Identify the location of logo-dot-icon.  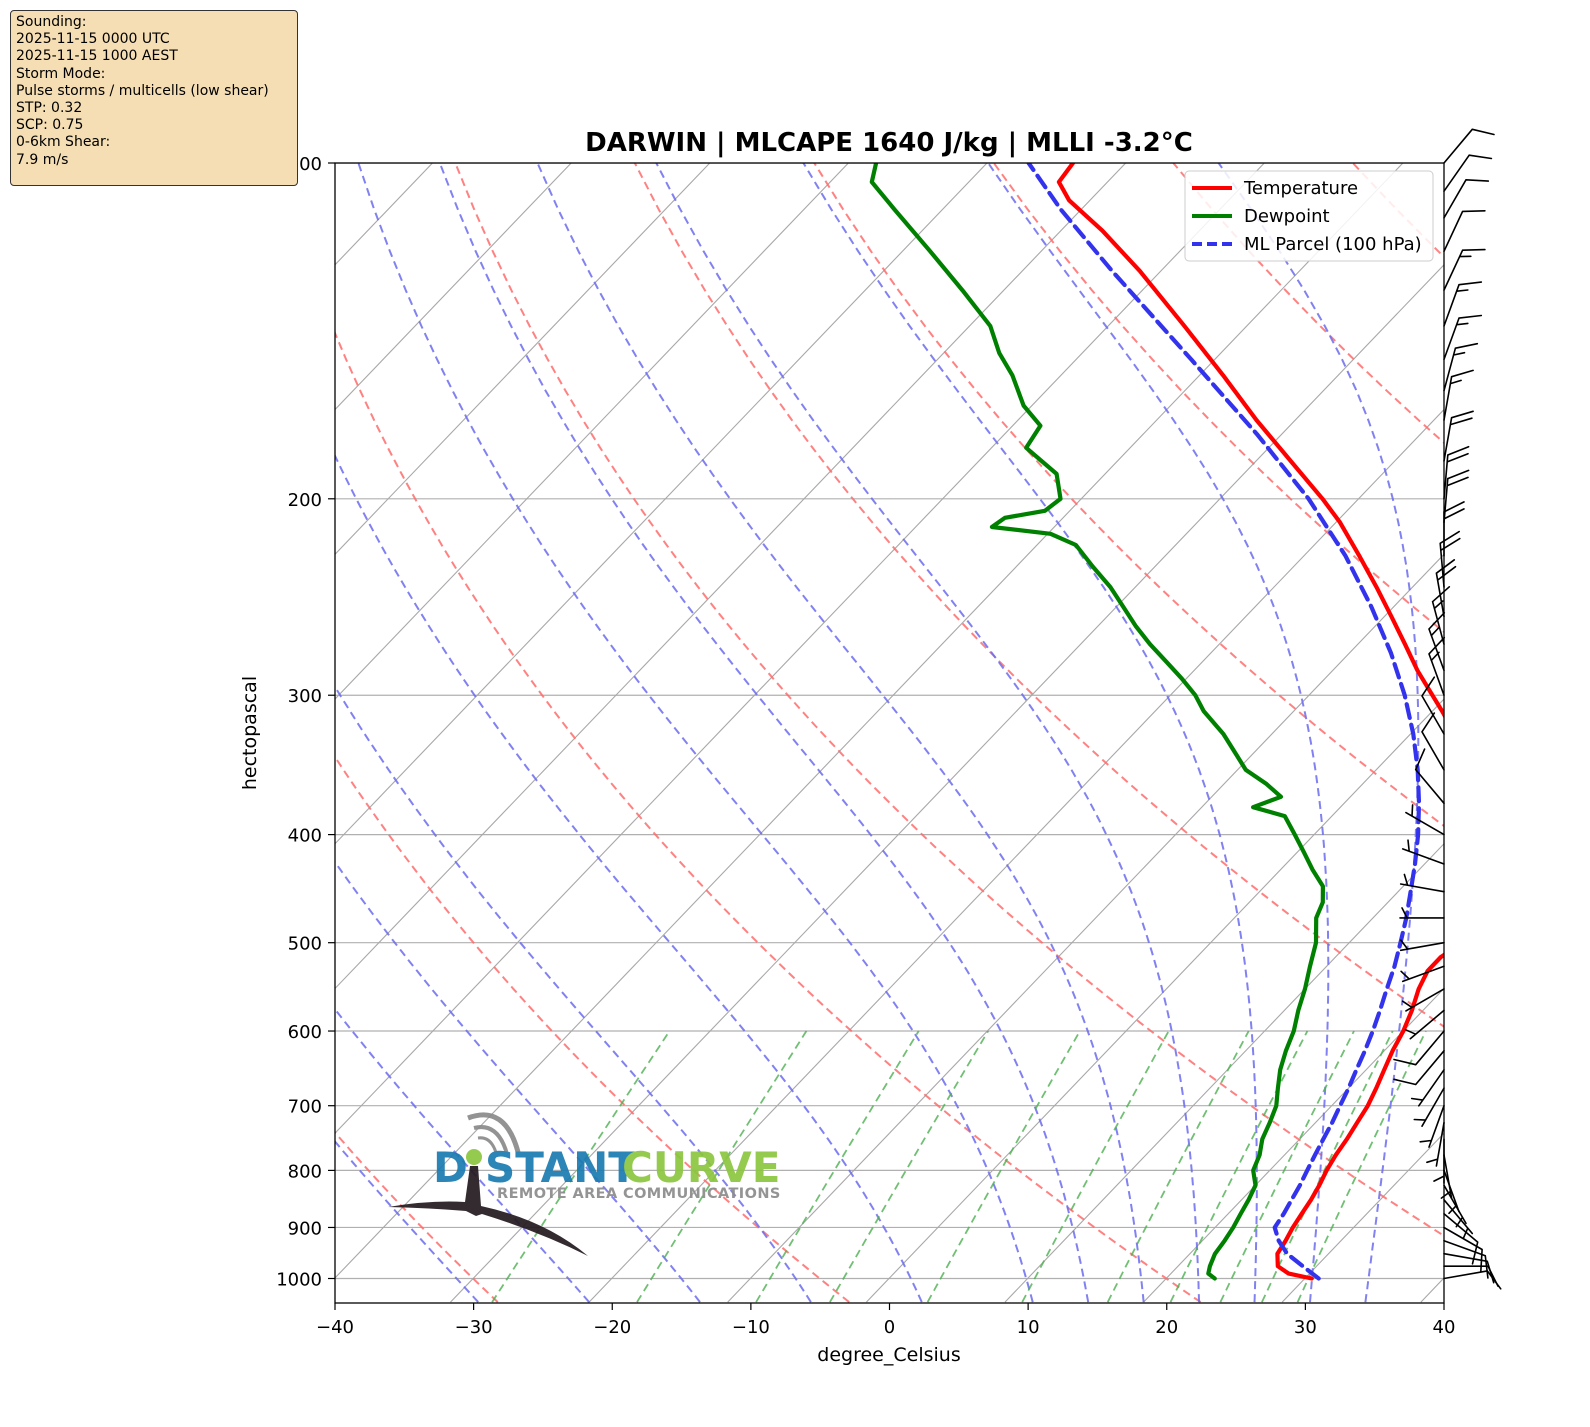
(474, 1157).